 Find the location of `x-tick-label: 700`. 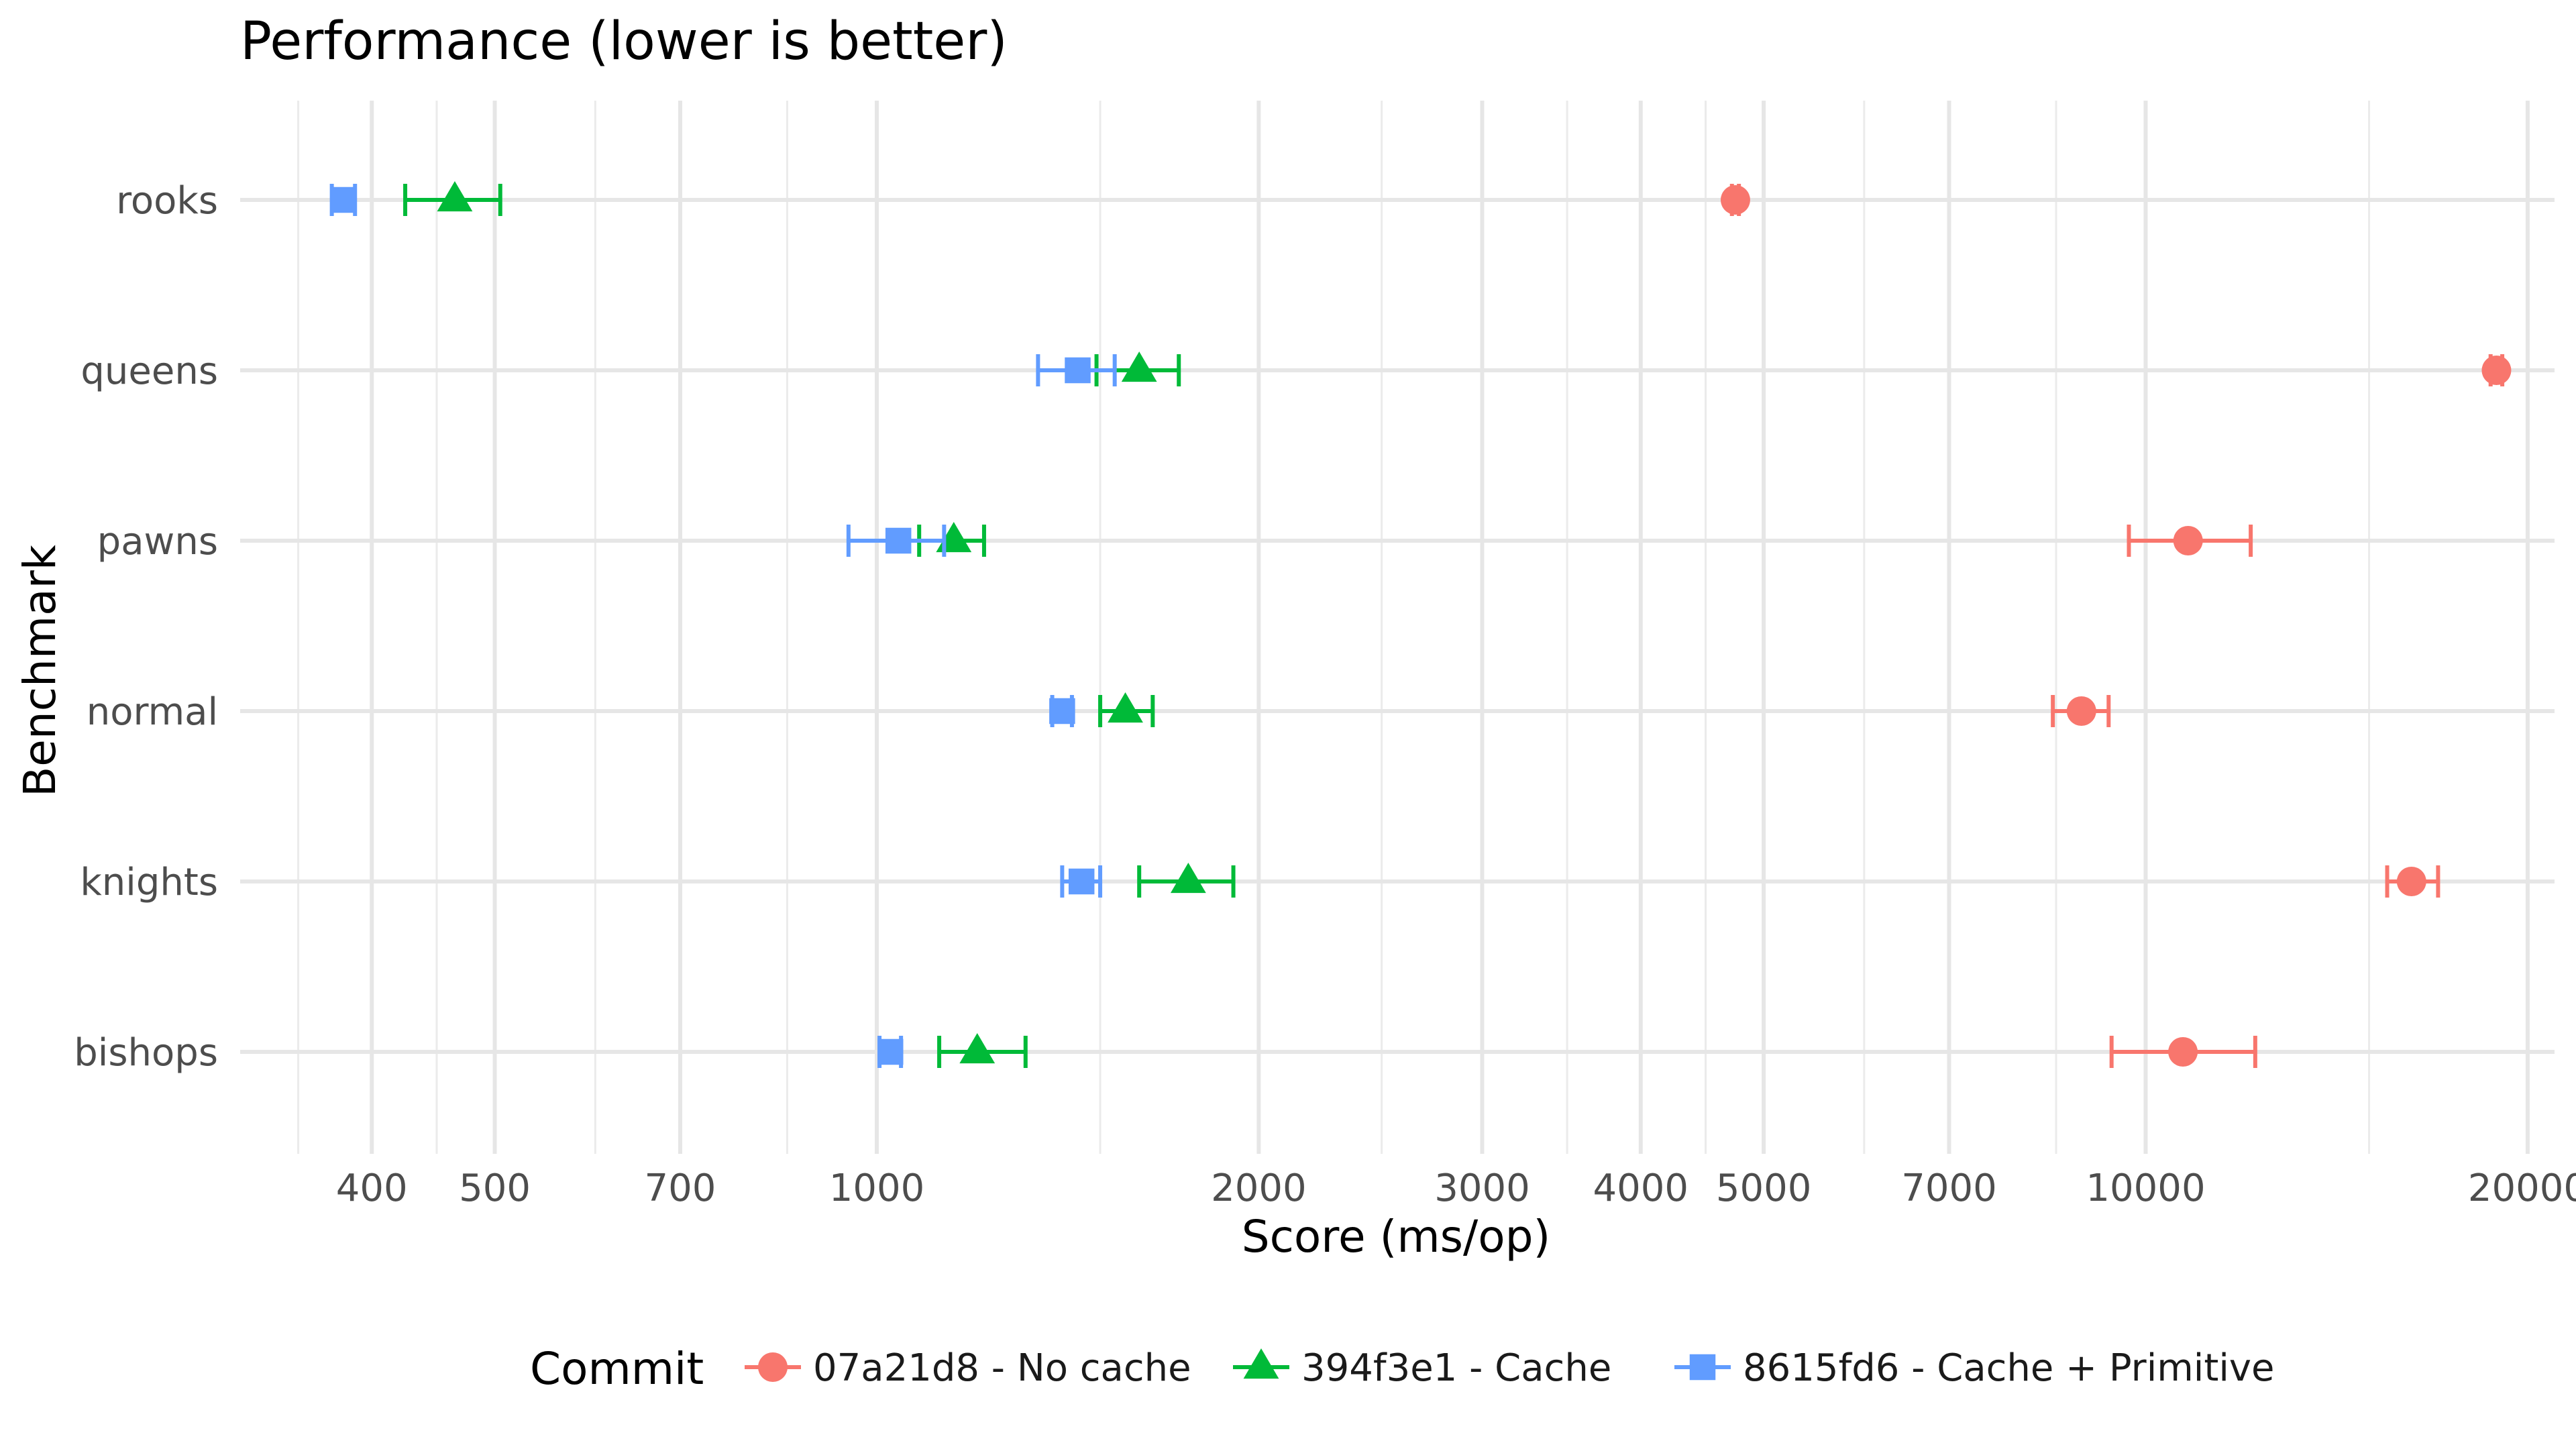

x-tick-label: 700 is located at coordinates (680, 1188).